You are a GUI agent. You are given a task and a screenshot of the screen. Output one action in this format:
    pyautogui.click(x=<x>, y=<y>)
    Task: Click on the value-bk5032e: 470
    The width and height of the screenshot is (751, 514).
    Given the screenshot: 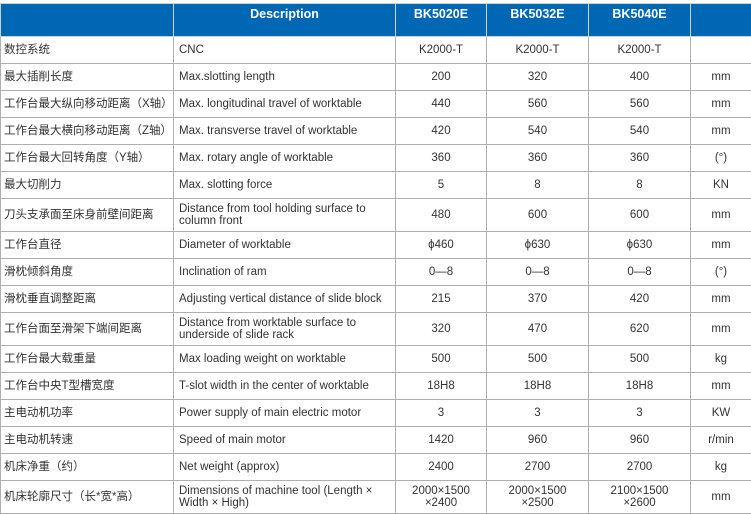 What is the action you would take?
    pyautogui.click(x=538, y=329)
    